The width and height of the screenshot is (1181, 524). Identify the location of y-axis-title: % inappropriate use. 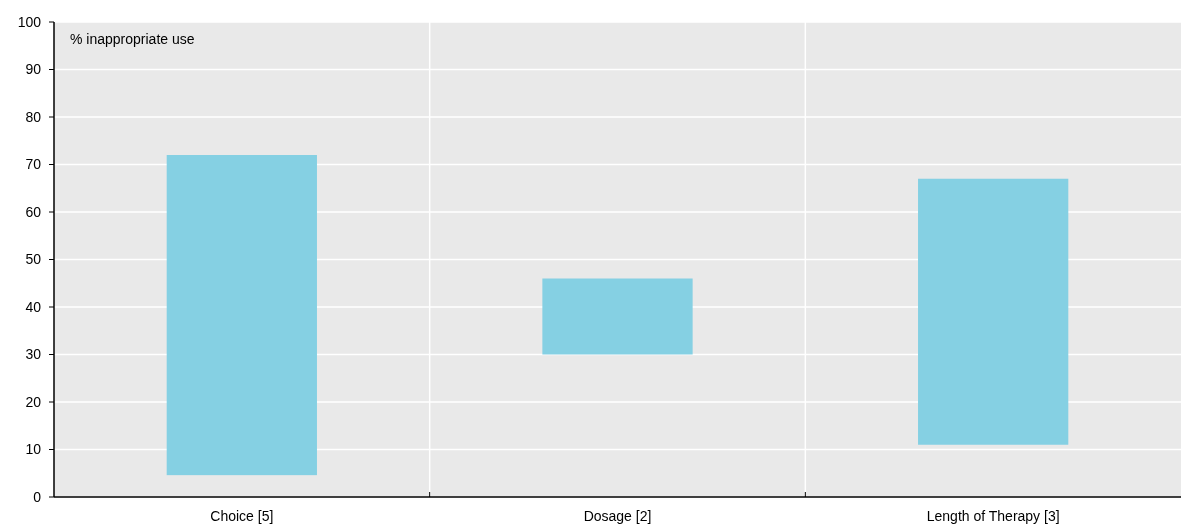
(132, 39).